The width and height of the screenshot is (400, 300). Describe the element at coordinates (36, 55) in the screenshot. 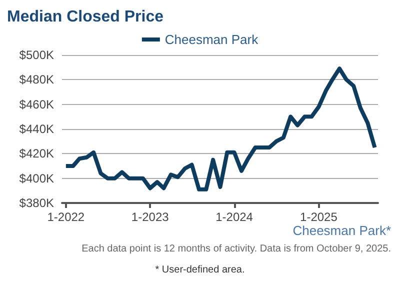

I see `y-tick-label: $500K` at that location.